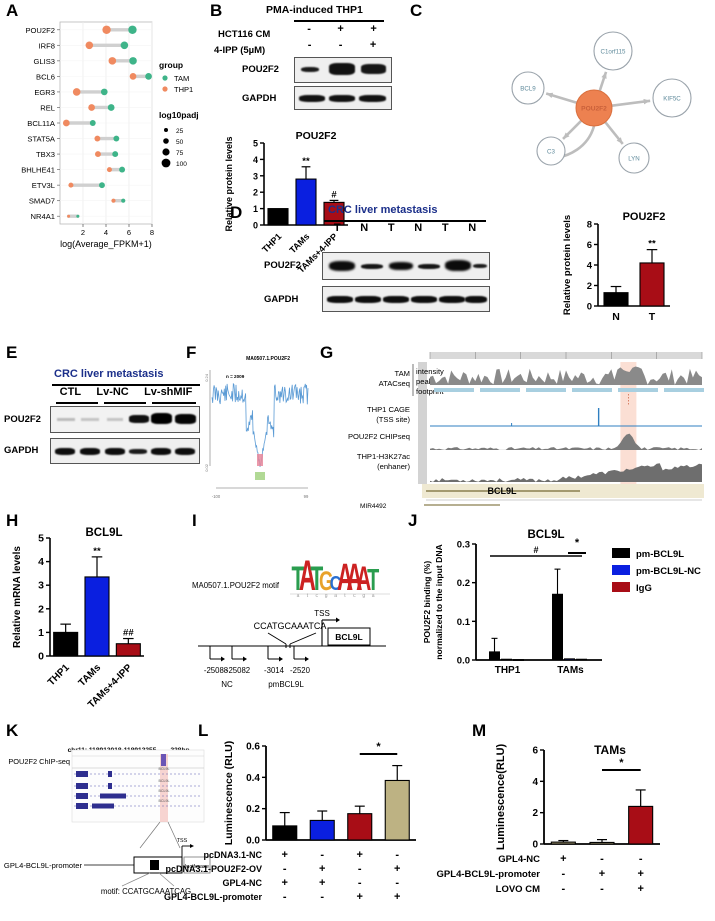 This screenshot has height=921, width=715. Describe the element at coordinates (238, 670) in the screenshot. I see `panel-i-coord-label: -25082` at that location.